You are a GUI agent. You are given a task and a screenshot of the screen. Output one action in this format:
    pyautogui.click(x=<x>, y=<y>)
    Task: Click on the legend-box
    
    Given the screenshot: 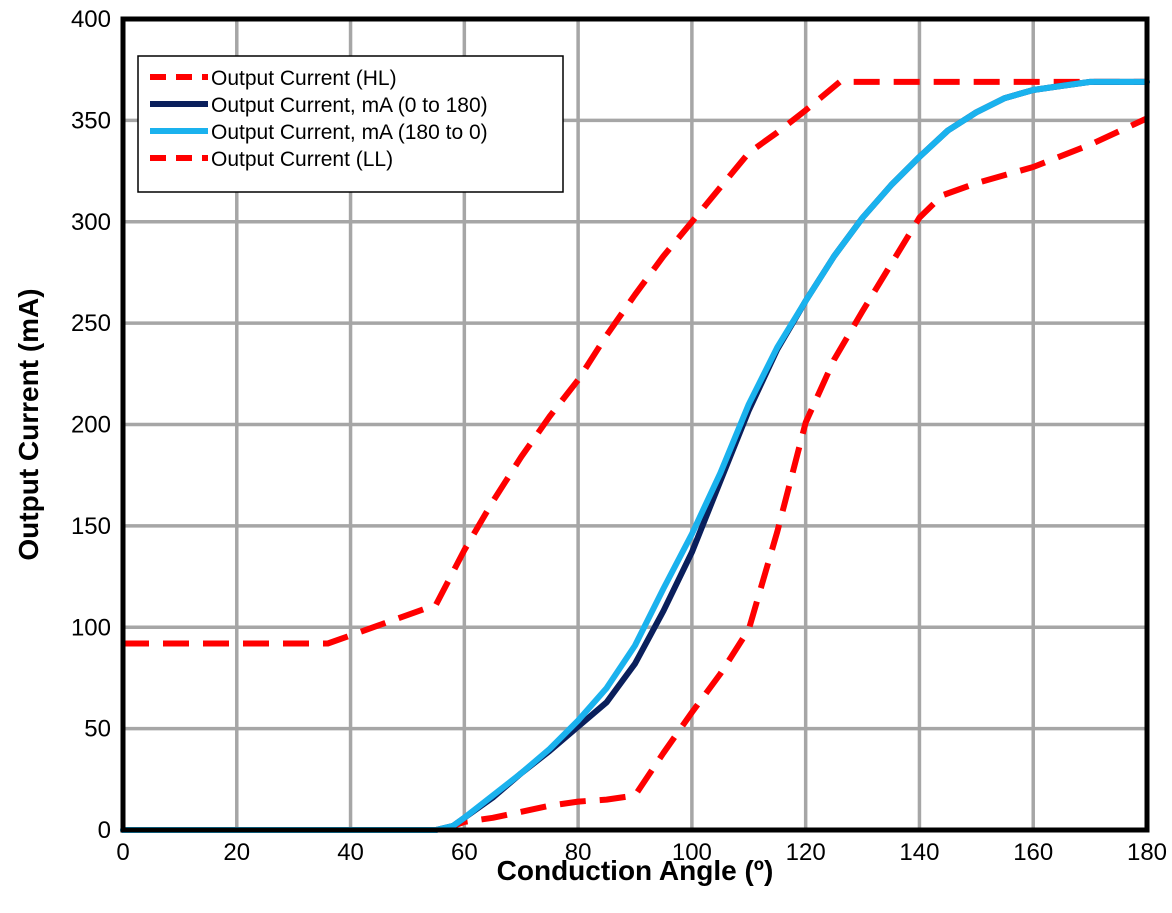 What is the action you would take?
    pyautogui.click(x=350, y=124)
    